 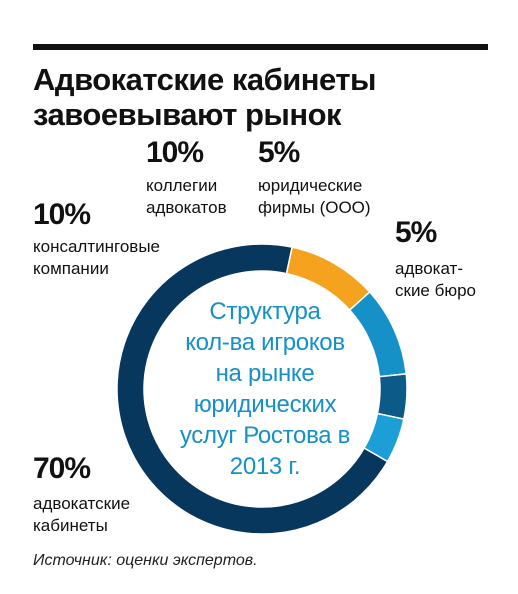 What do you see at coordinates (429, 268) in the screenshot?
I see `slice-label-bureaus-line-1: адвокат-` at bounding box center [429, 268].